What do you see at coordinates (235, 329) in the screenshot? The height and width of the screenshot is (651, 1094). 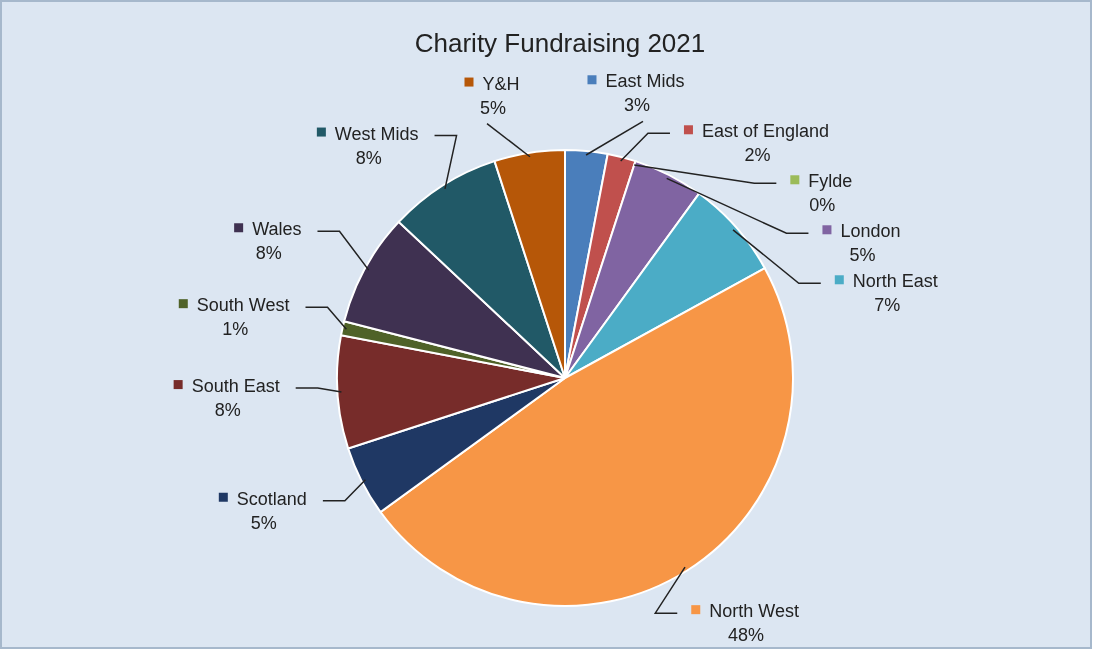 I see `data-label: 1%` at bounding box center [235, 329].